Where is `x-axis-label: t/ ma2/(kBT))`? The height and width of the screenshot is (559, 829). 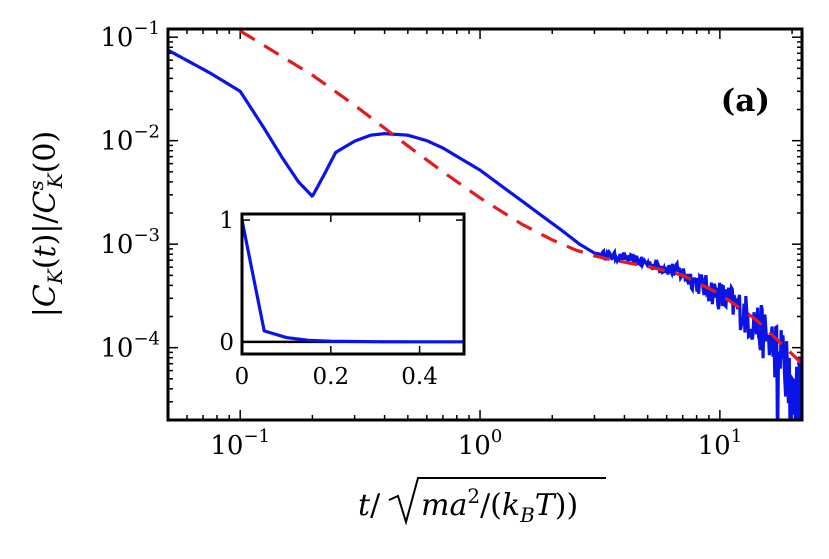
x-axis-label: t/ ma2/(kBT)) is located at coordinates (482, 502).